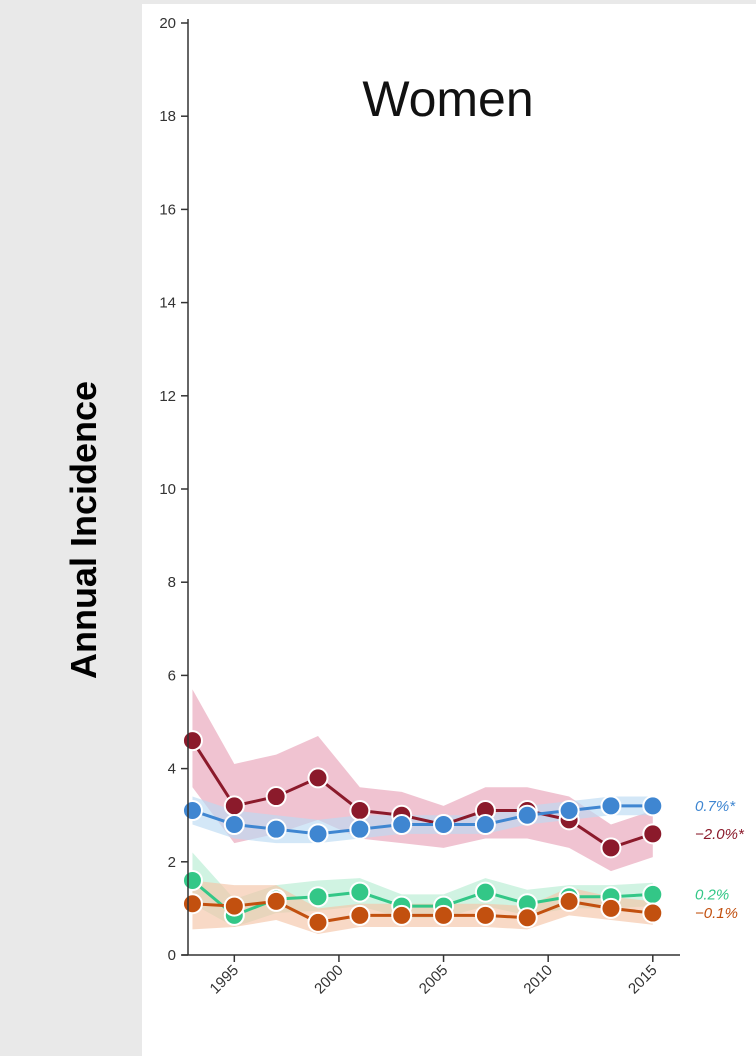 The image size is (756, 1056). What do you see at coordinates (172, 769) in the screenshot?
I see `y-tick-label: 4` at bounding box center [172, 769].